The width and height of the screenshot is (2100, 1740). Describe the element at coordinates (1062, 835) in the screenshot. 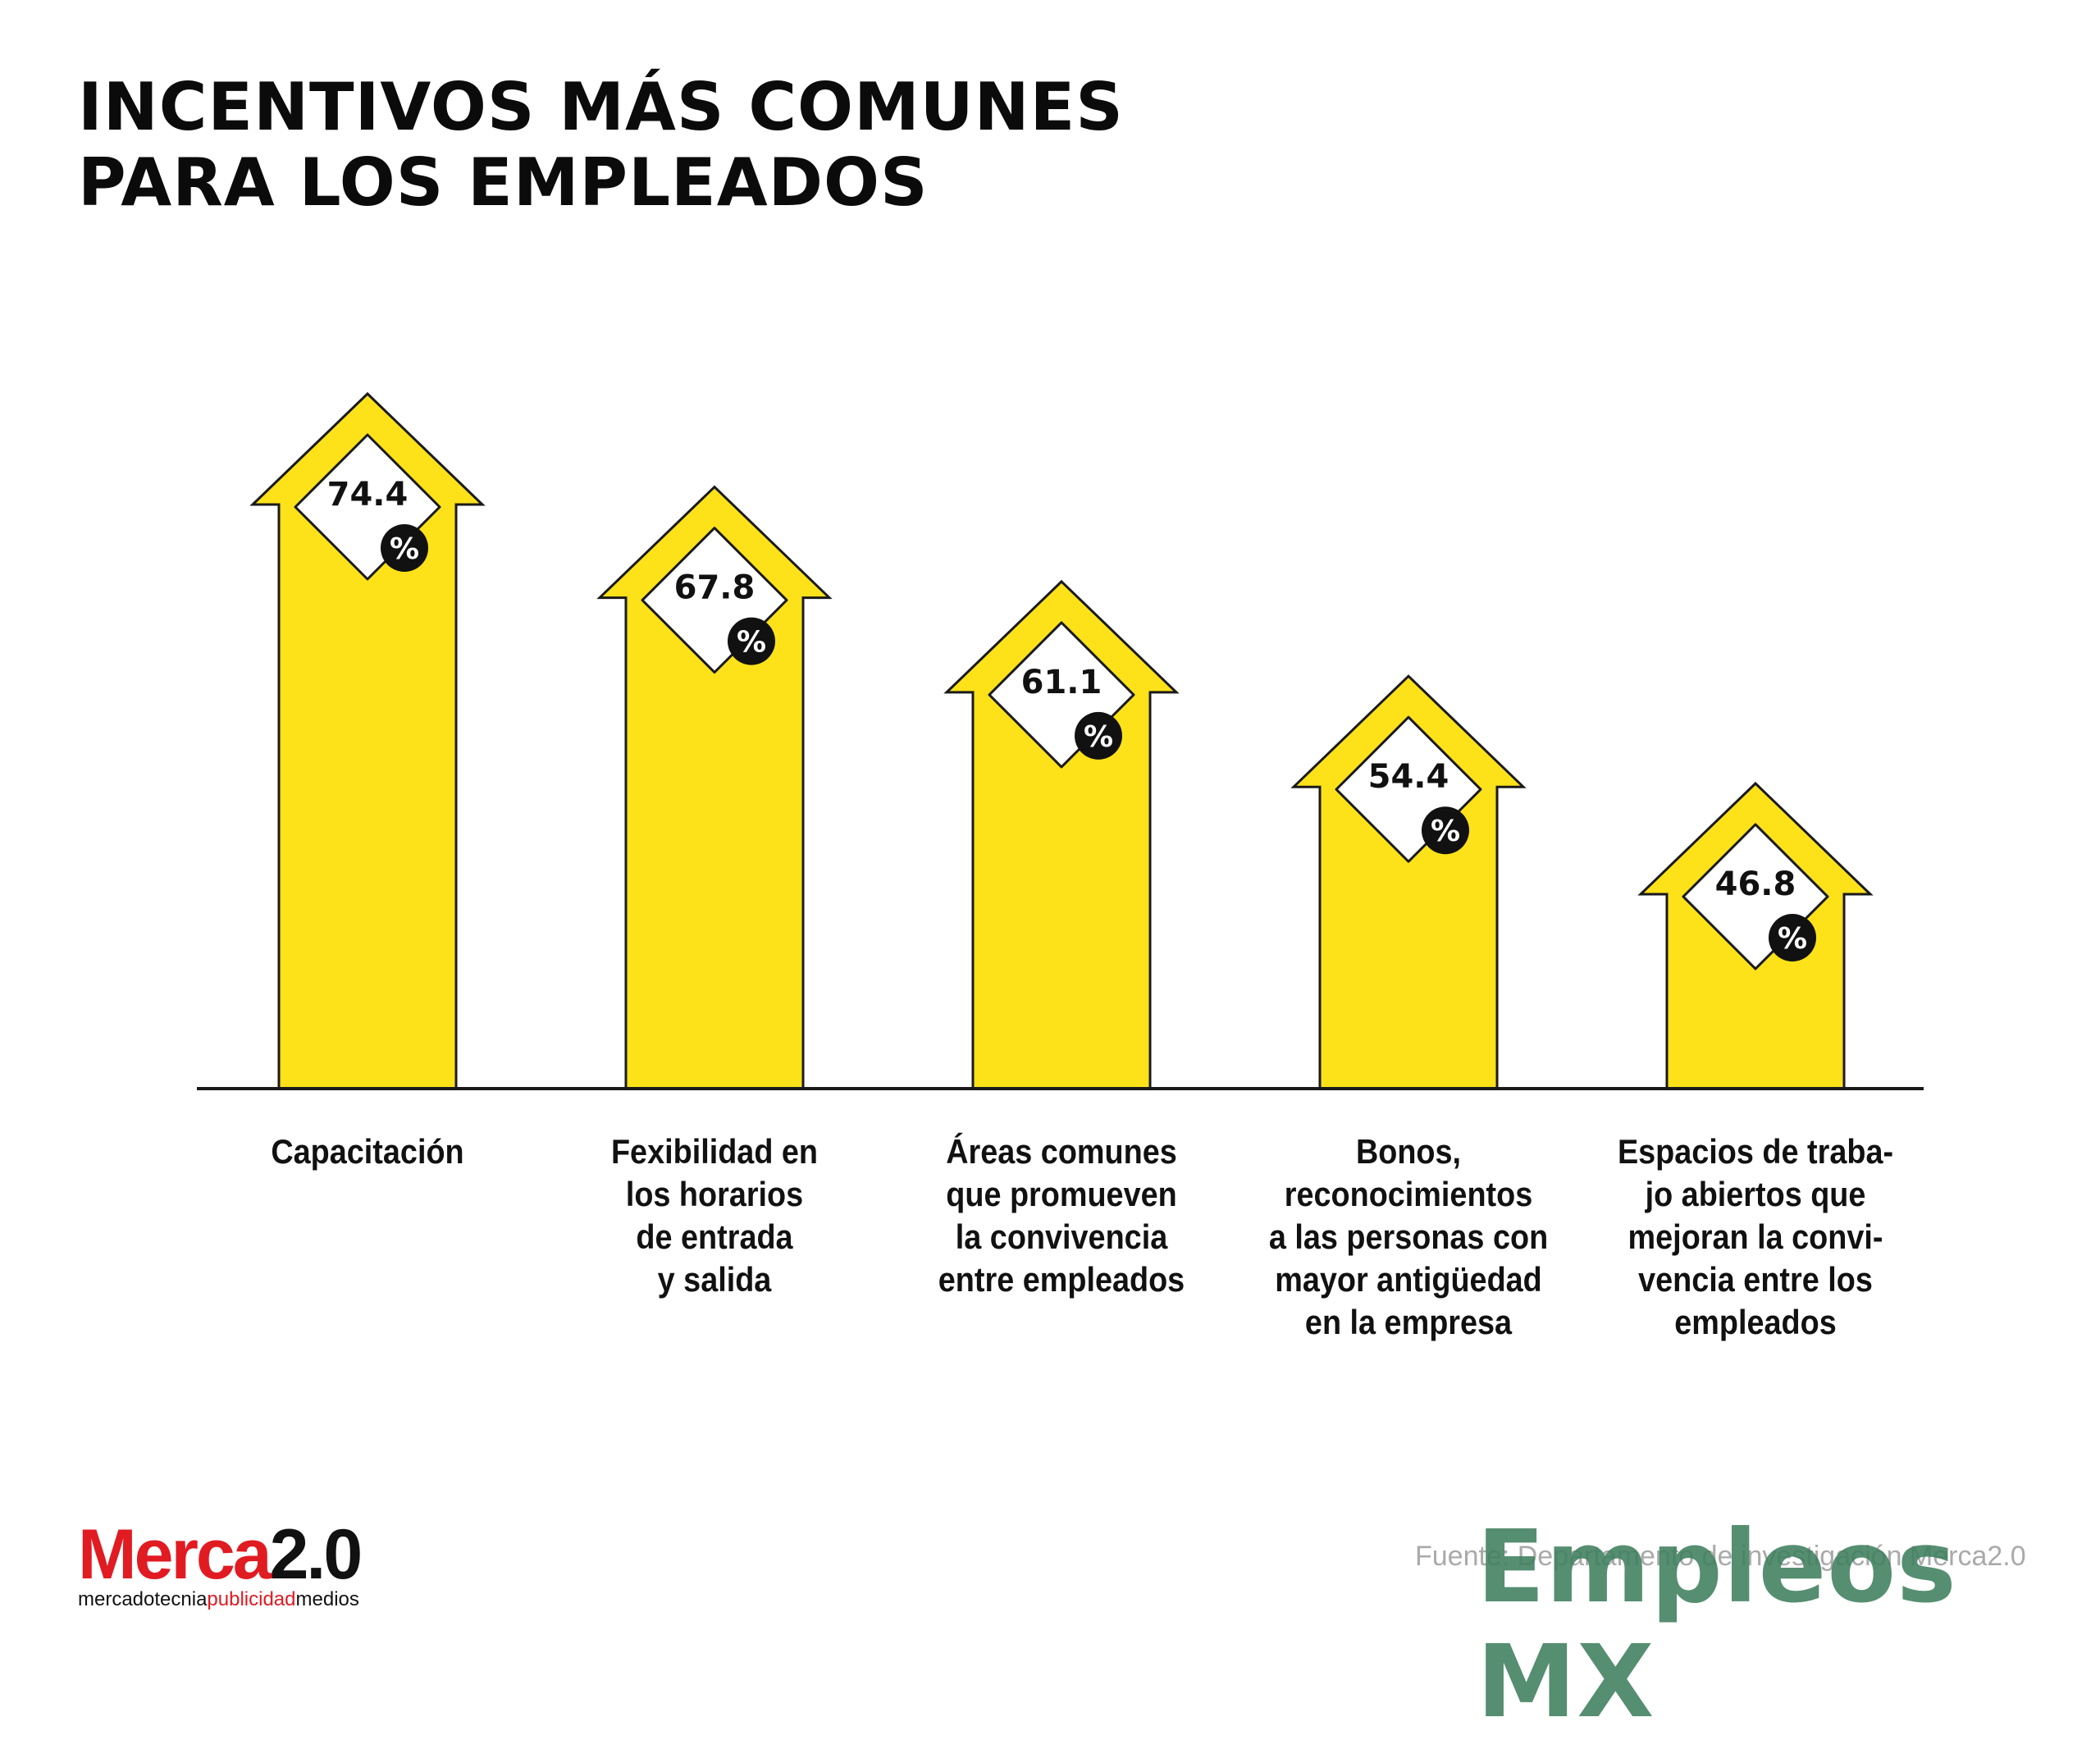

I see `bar-3: 61.1%` at that location.